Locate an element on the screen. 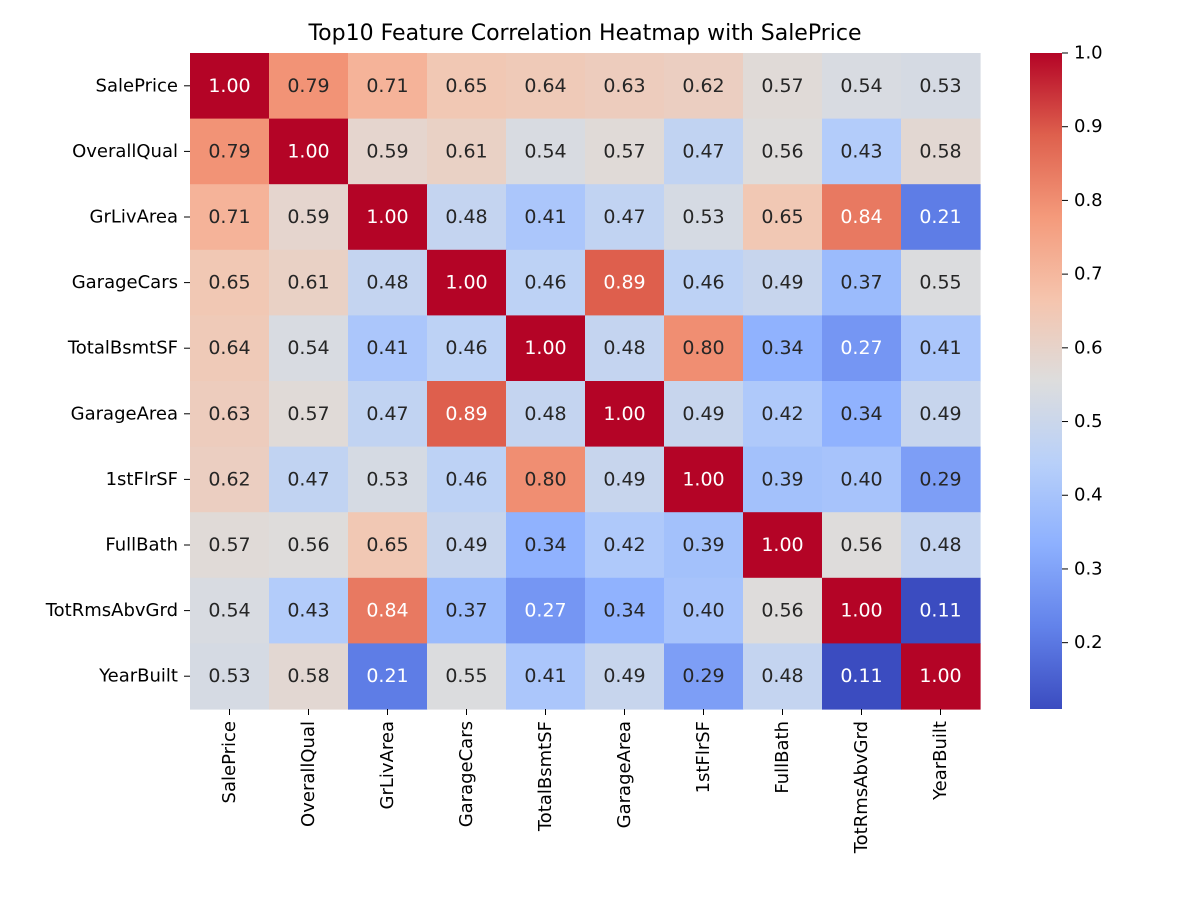 This screenshot has width=1200, height=900. x-tick-label: TotRmsAbvGrd is located at coordinates (861, 787).